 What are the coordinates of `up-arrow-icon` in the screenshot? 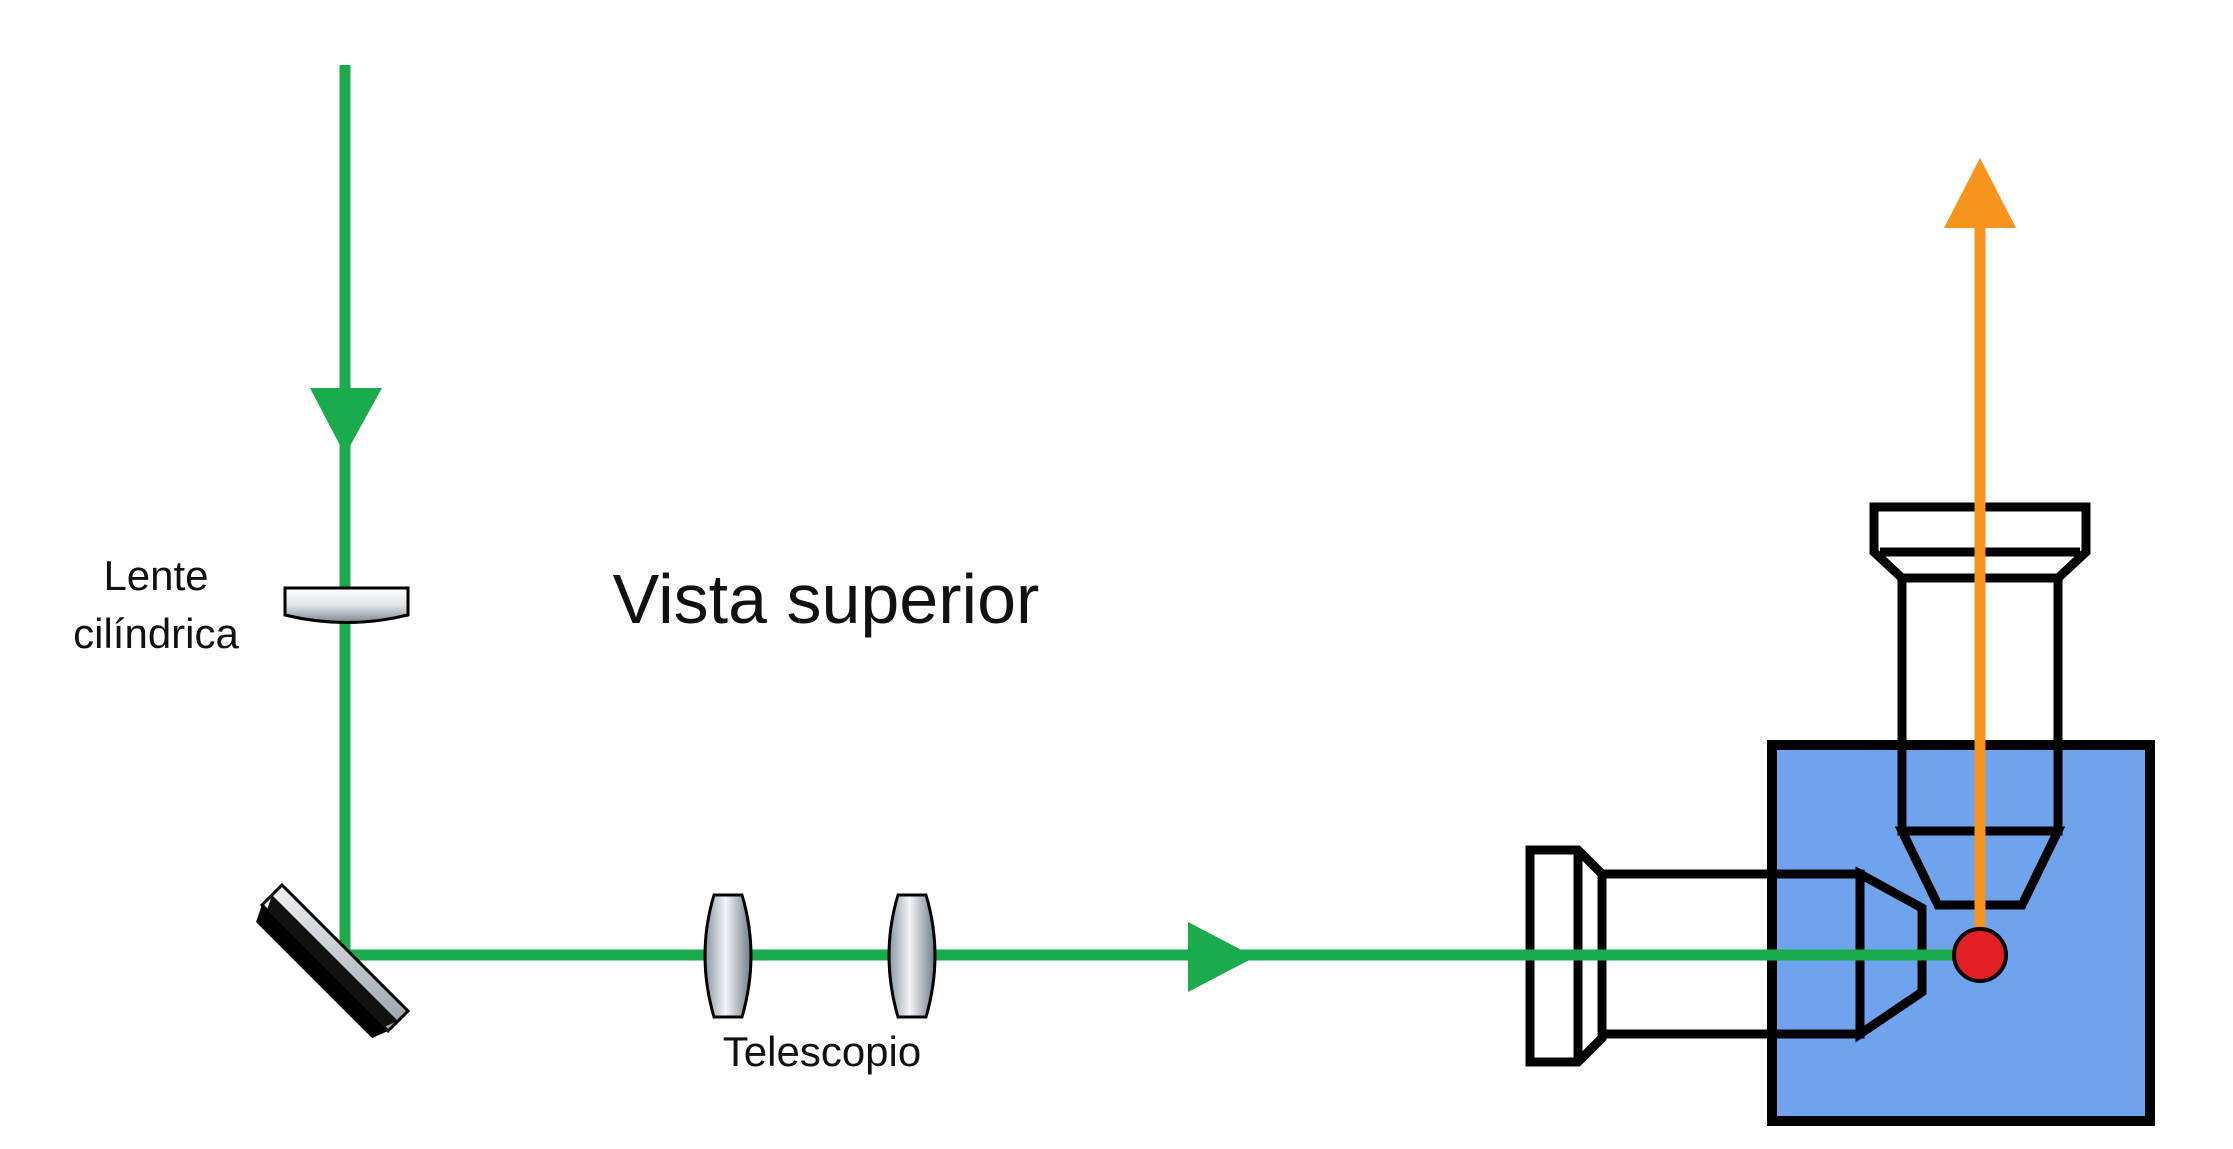 It's located at (1980, 193).